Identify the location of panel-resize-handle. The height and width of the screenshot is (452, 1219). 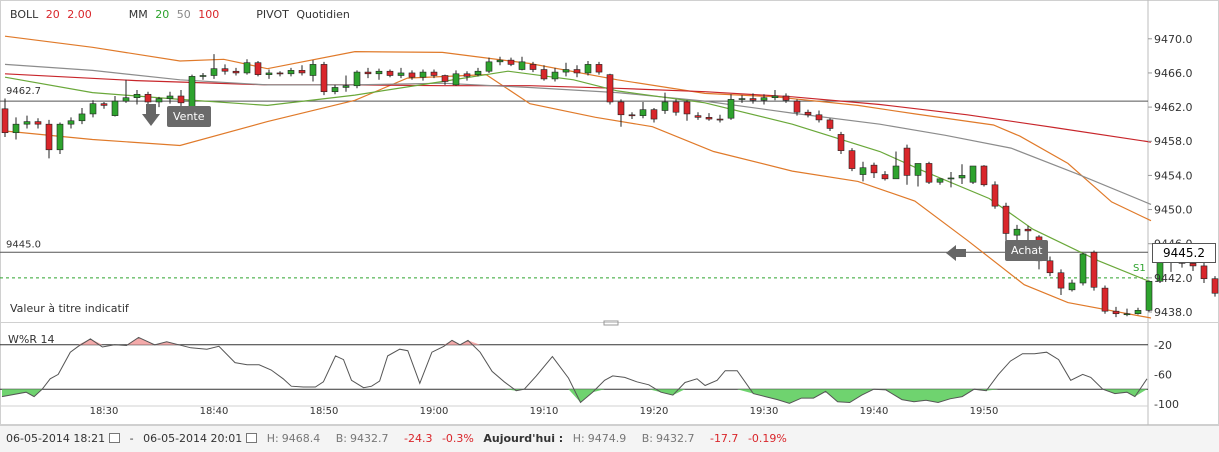
(611, 323).